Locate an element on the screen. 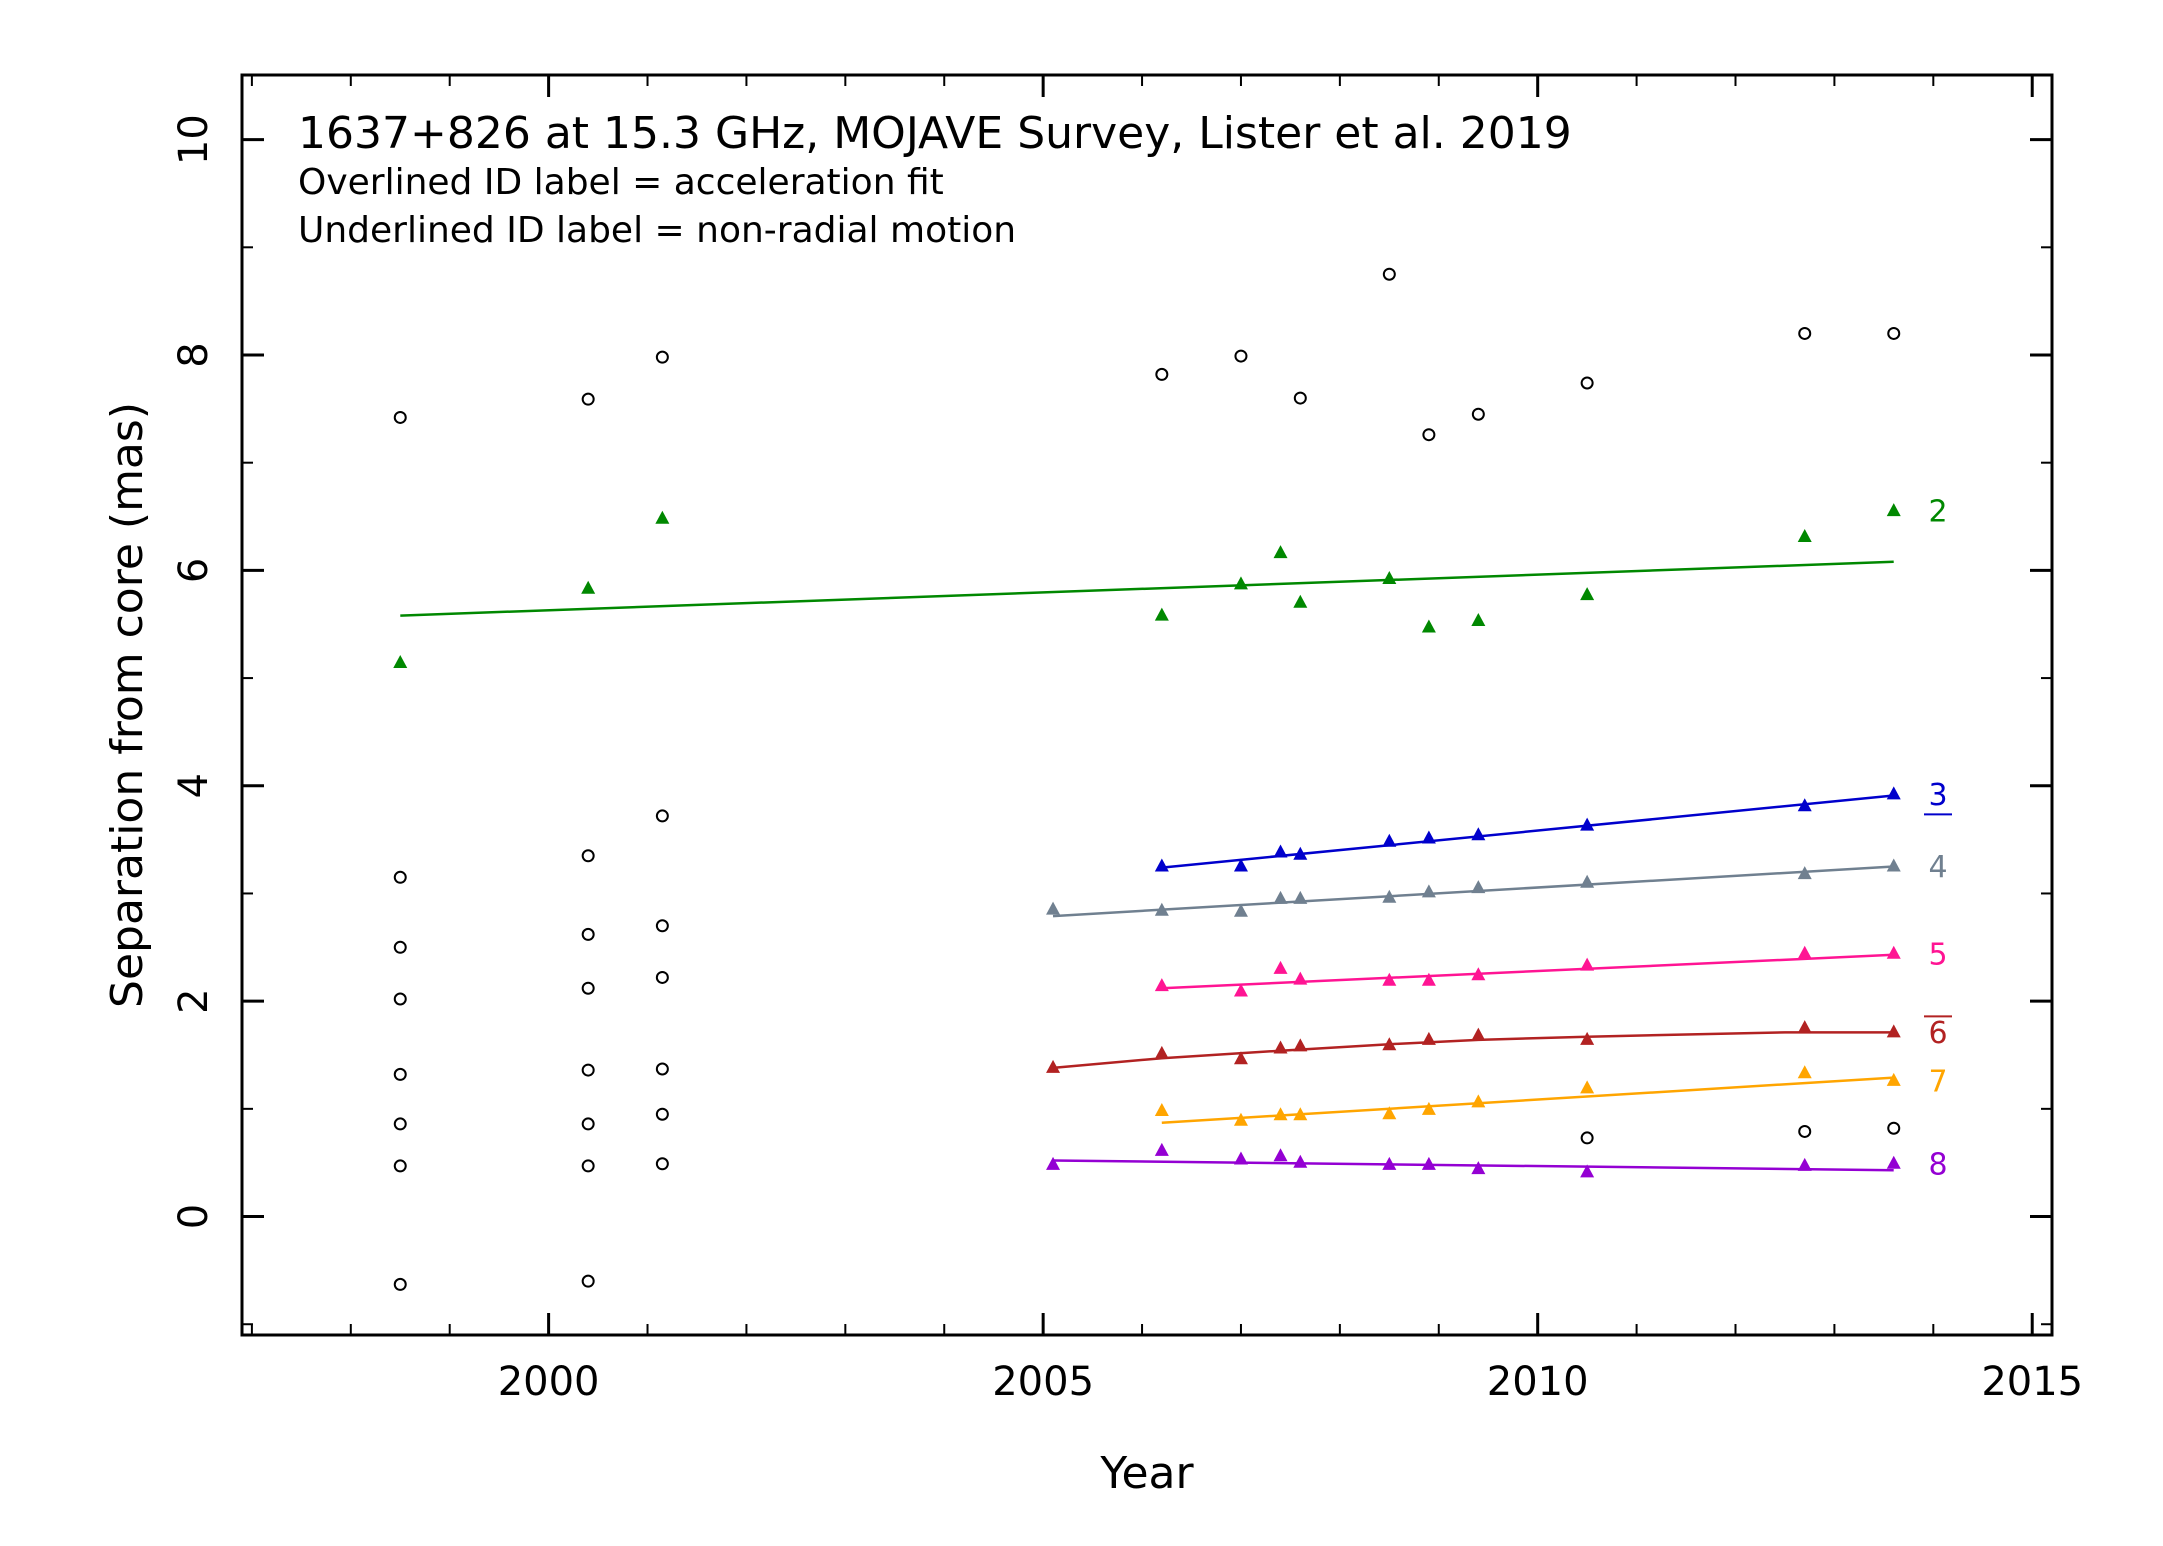  y-tick-label: 2 is located at coordinates (194, 1000).